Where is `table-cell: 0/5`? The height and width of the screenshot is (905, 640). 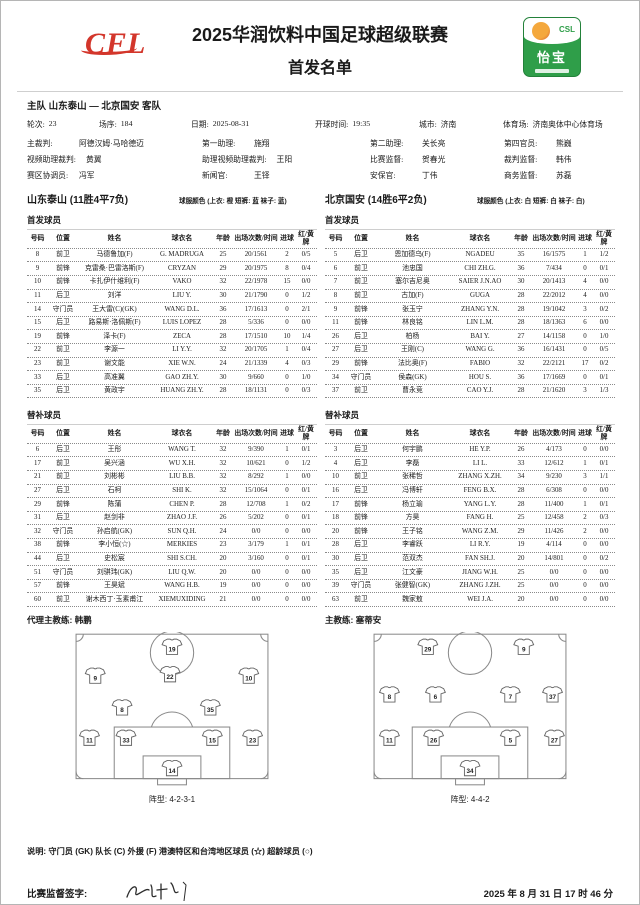
table-cell: 0/5 is located at coordinates (604, 350).